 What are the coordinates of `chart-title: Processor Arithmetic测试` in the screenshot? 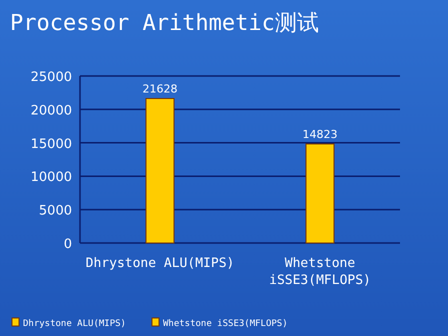 It's located at (164, 23).